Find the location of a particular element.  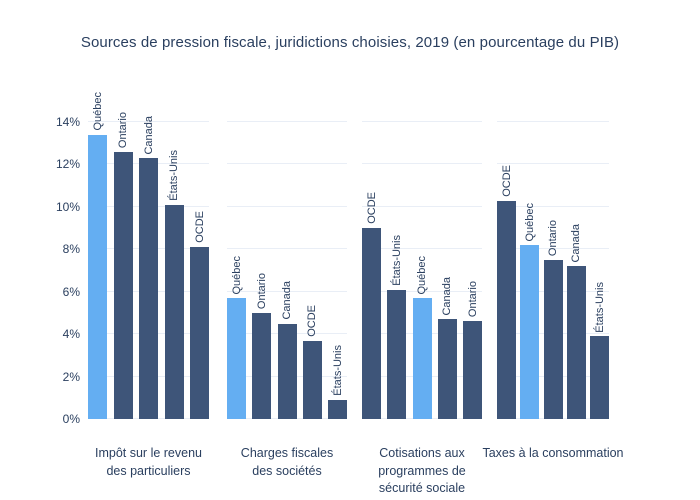

x-axis-group-label-line: sécurité sociale is located at coordinates (422, 488).